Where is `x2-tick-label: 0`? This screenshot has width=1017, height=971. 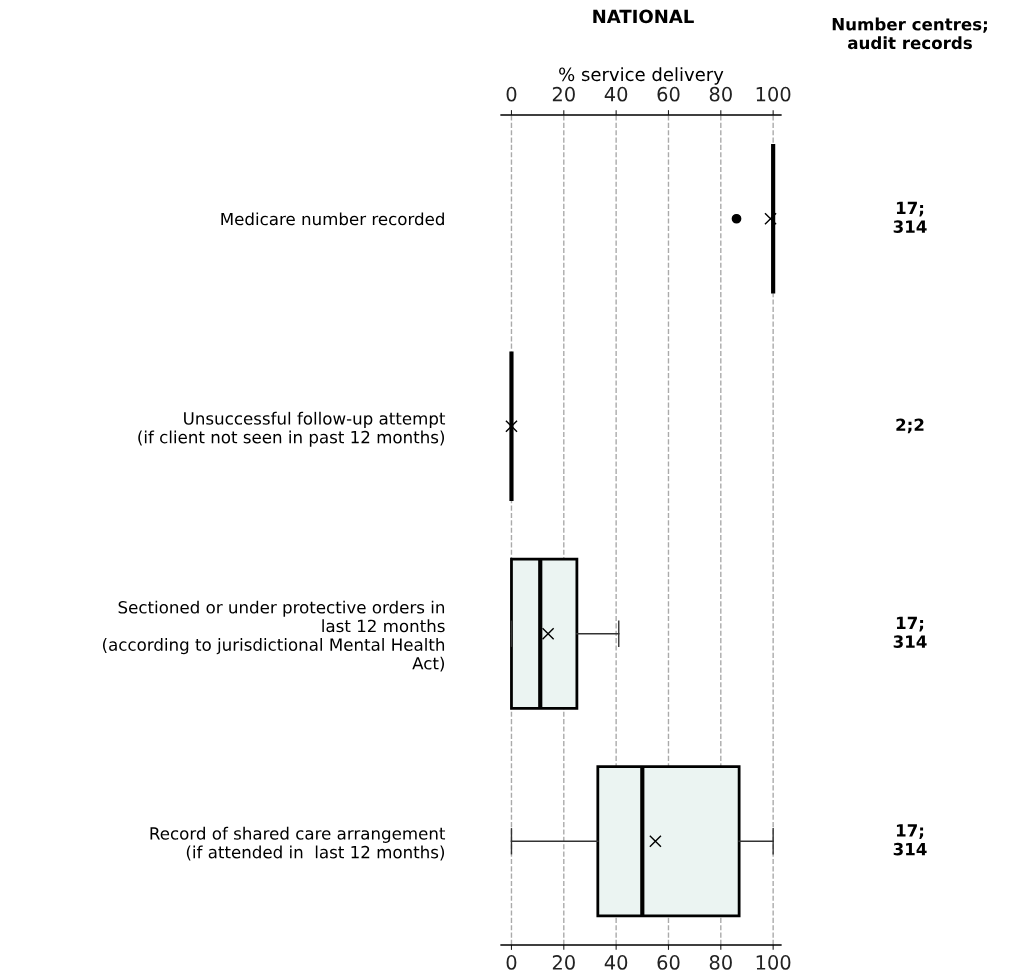
x2-tick-label: 0 is located at coordinates (511, 94).